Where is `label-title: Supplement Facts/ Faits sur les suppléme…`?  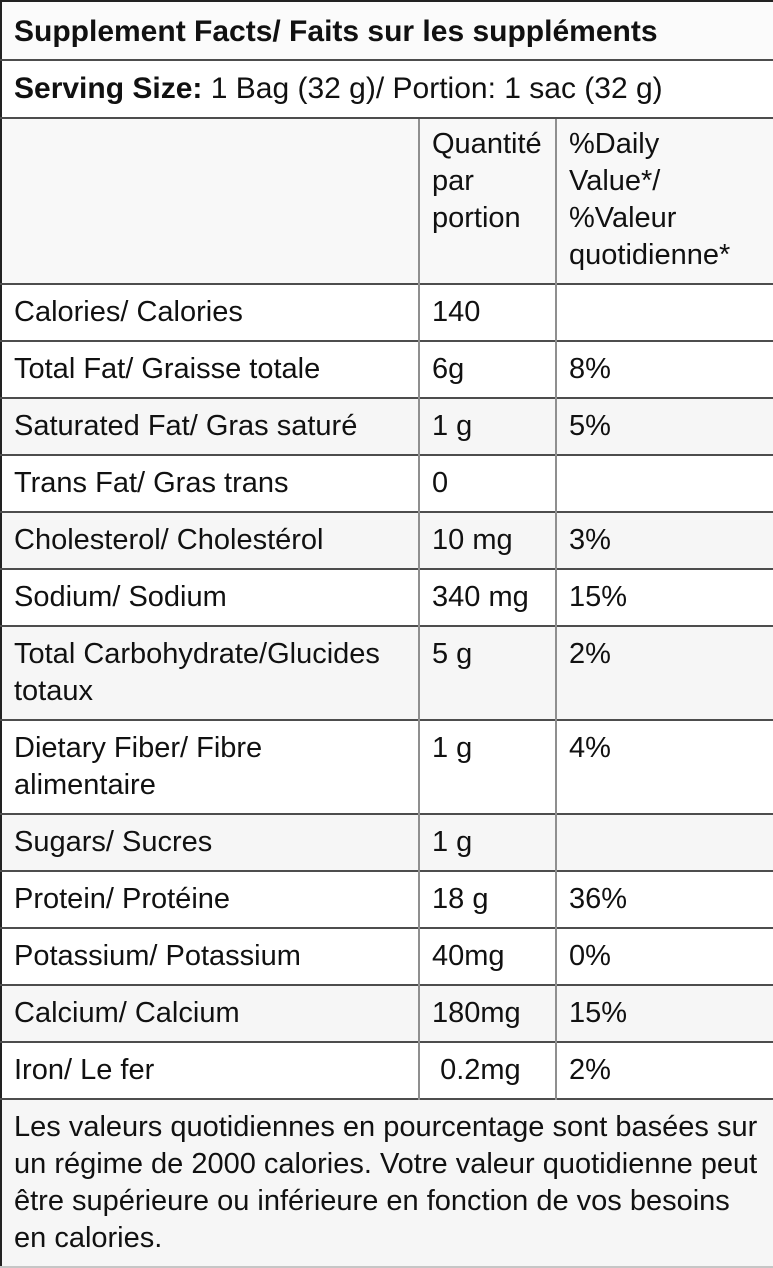
label-title: Supplement Facts/ Faits sur les suppléme… is located at coordinates (387, 30).